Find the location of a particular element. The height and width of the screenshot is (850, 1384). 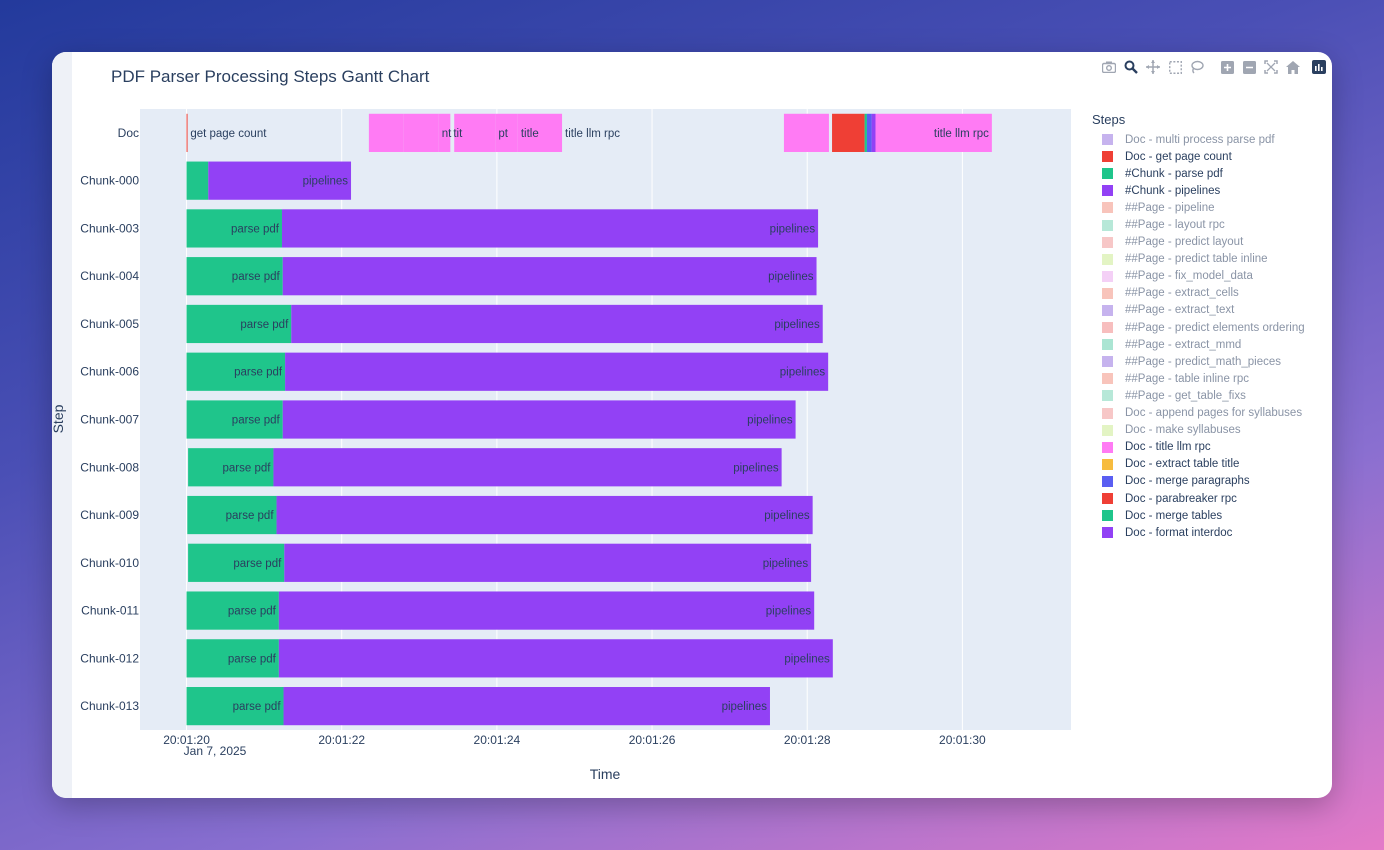

y-tick-label: Chunk-005 is located at coordinates (109, 324).